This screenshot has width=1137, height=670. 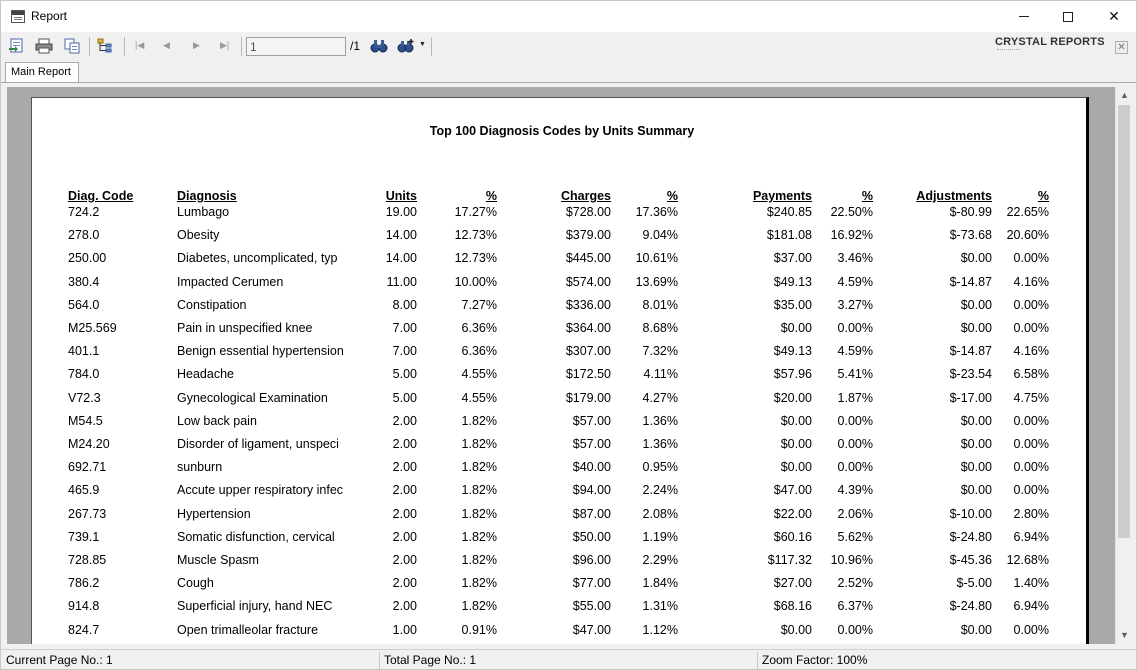 I want to click on cell-code: 724.2, so click(x=84, y=212).